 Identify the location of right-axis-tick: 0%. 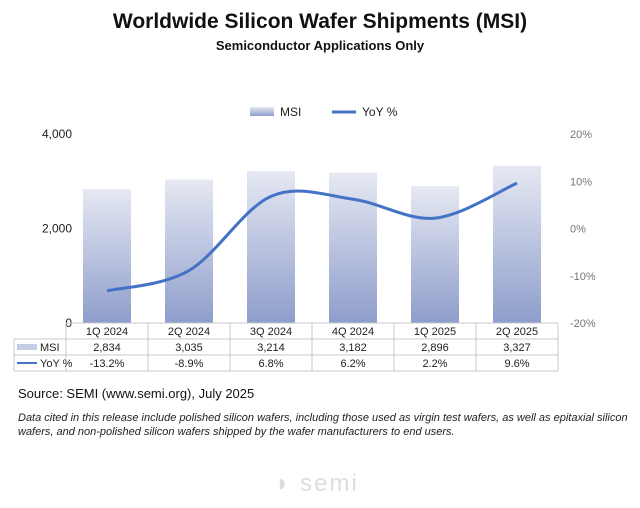
(578, 230).